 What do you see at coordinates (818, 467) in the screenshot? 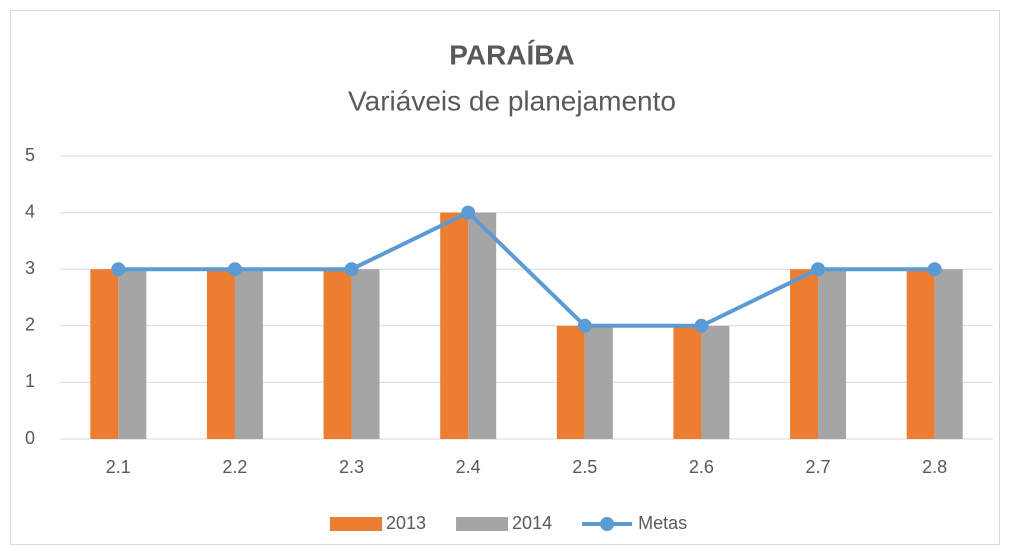
I see `x-tick-label: 2.7` at bounding box center [818, 467].